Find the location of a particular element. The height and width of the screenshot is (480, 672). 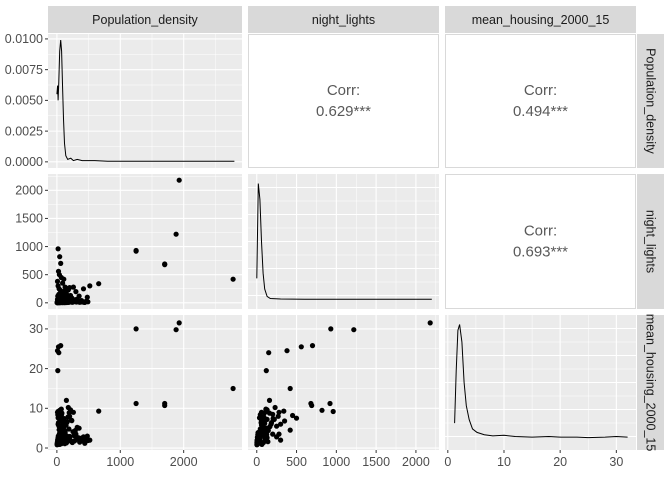

y-tick-label: 500 is located at coordinates (32, 275).